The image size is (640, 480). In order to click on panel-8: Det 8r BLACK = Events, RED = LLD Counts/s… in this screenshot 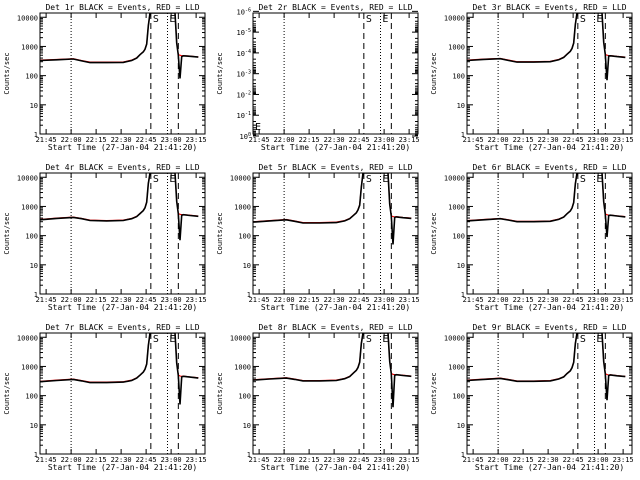, I will do `click(318, 397)`.